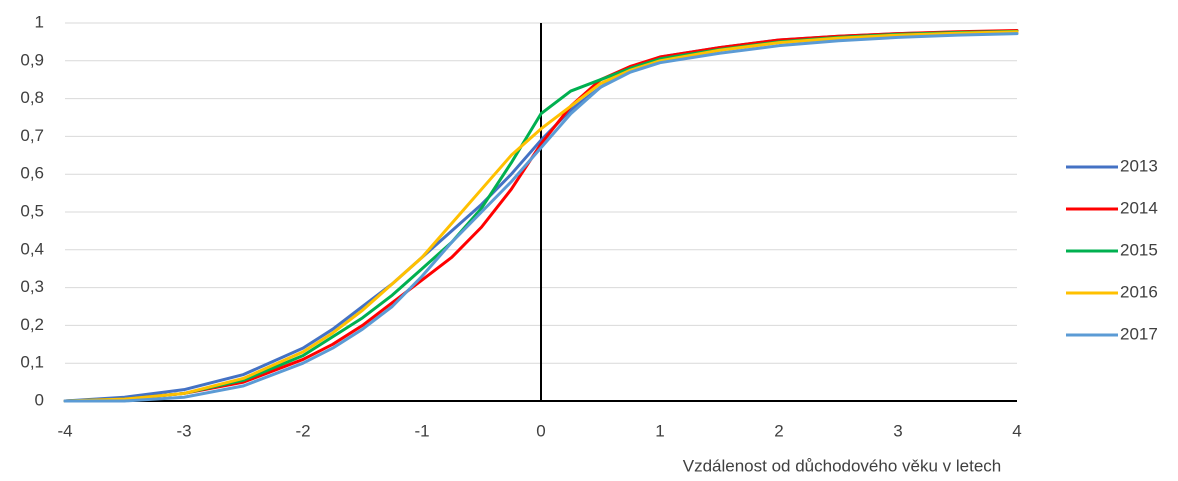  What do you see at coordinates (32, 248) in the screenshot?
I see `y-tick-label: 0,4` at bounding box center [32, 248].